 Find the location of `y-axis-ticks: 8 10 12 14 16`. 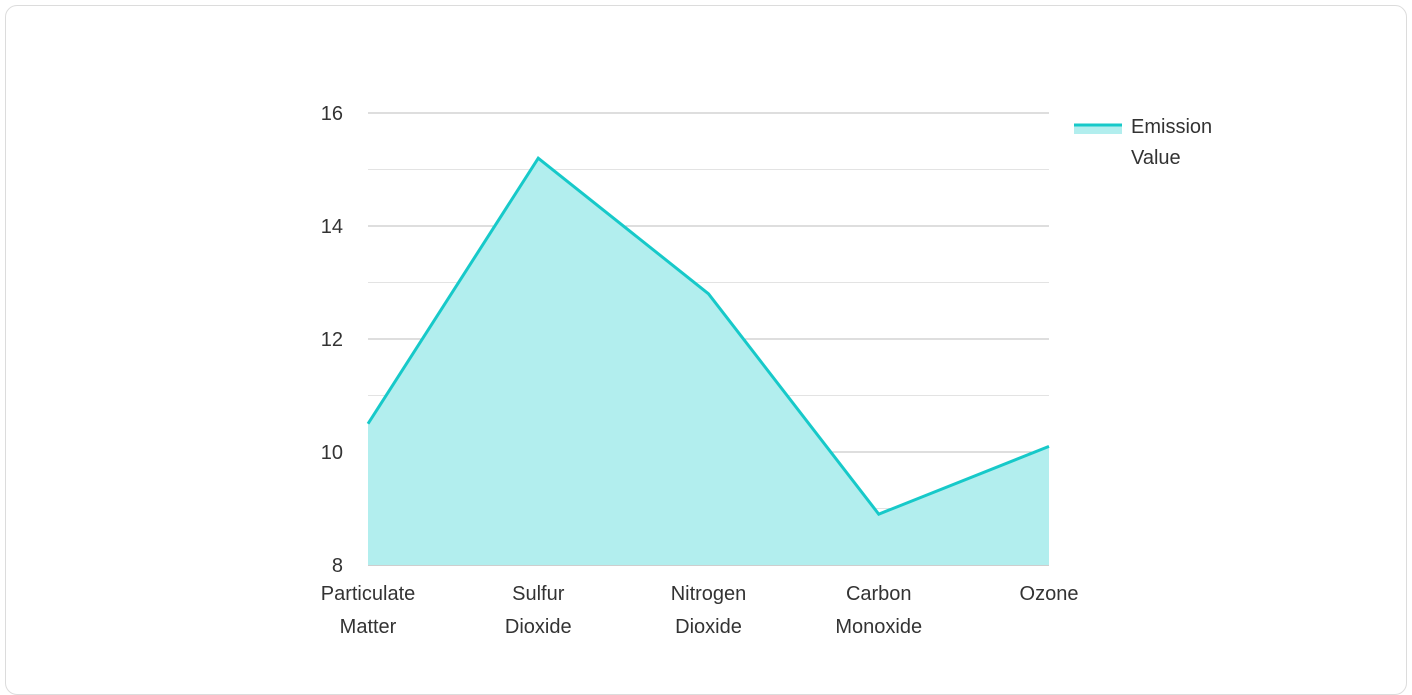

y-axis-ticks: 8 10 12 14 16 is located at coordinates (332, 340).